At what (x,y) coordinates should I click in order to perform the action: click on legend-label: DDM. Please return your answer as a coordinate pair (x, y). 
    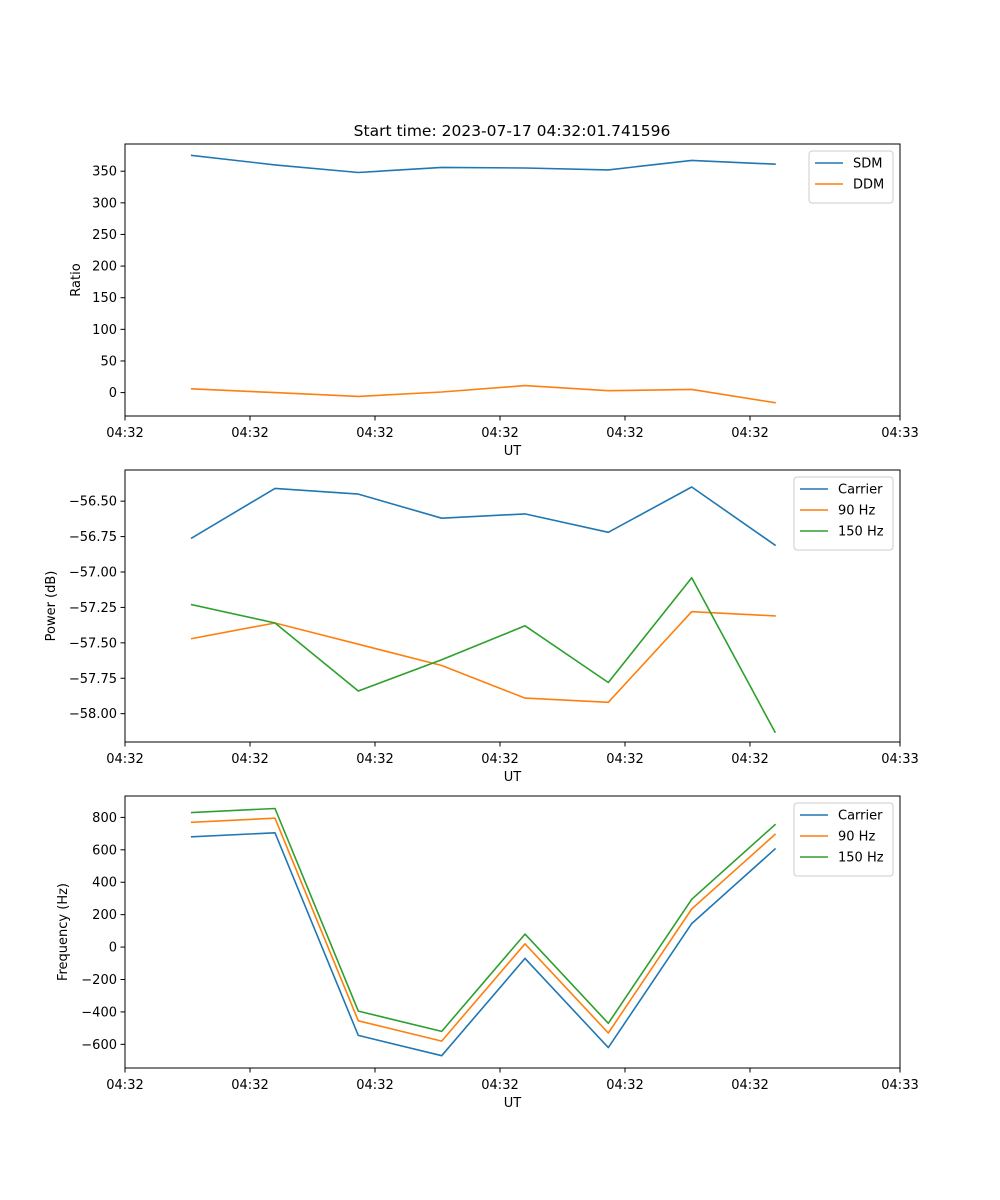
    Looking at the image, I should click on (868, 185).